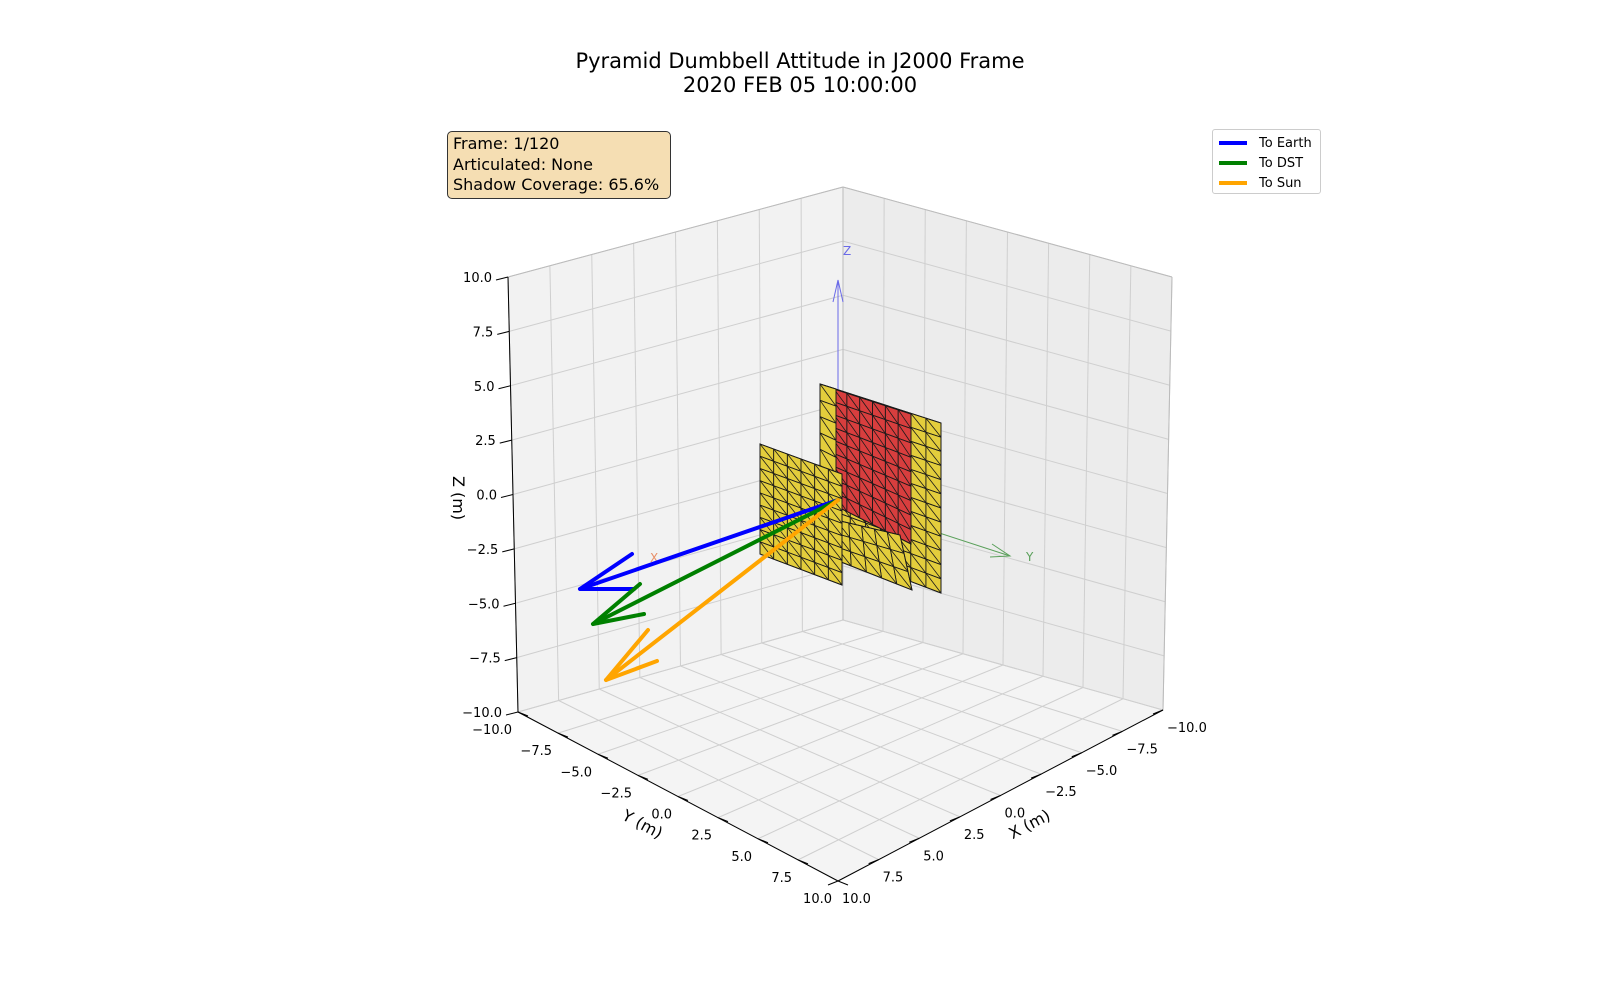 The height and width of the screenshot is (1004, 1600). I want to click on y-tick-label: 2.5, so click(701, 836).